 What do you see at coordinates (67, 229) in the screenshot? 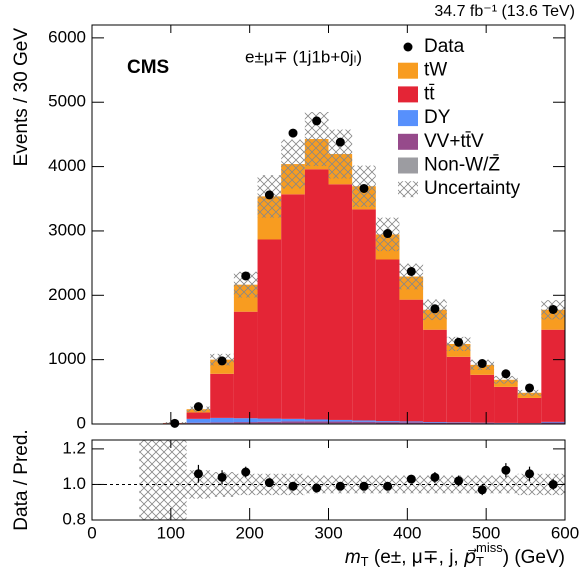
I see `y-tick-label: 3000` at bounding box center [67, 229].